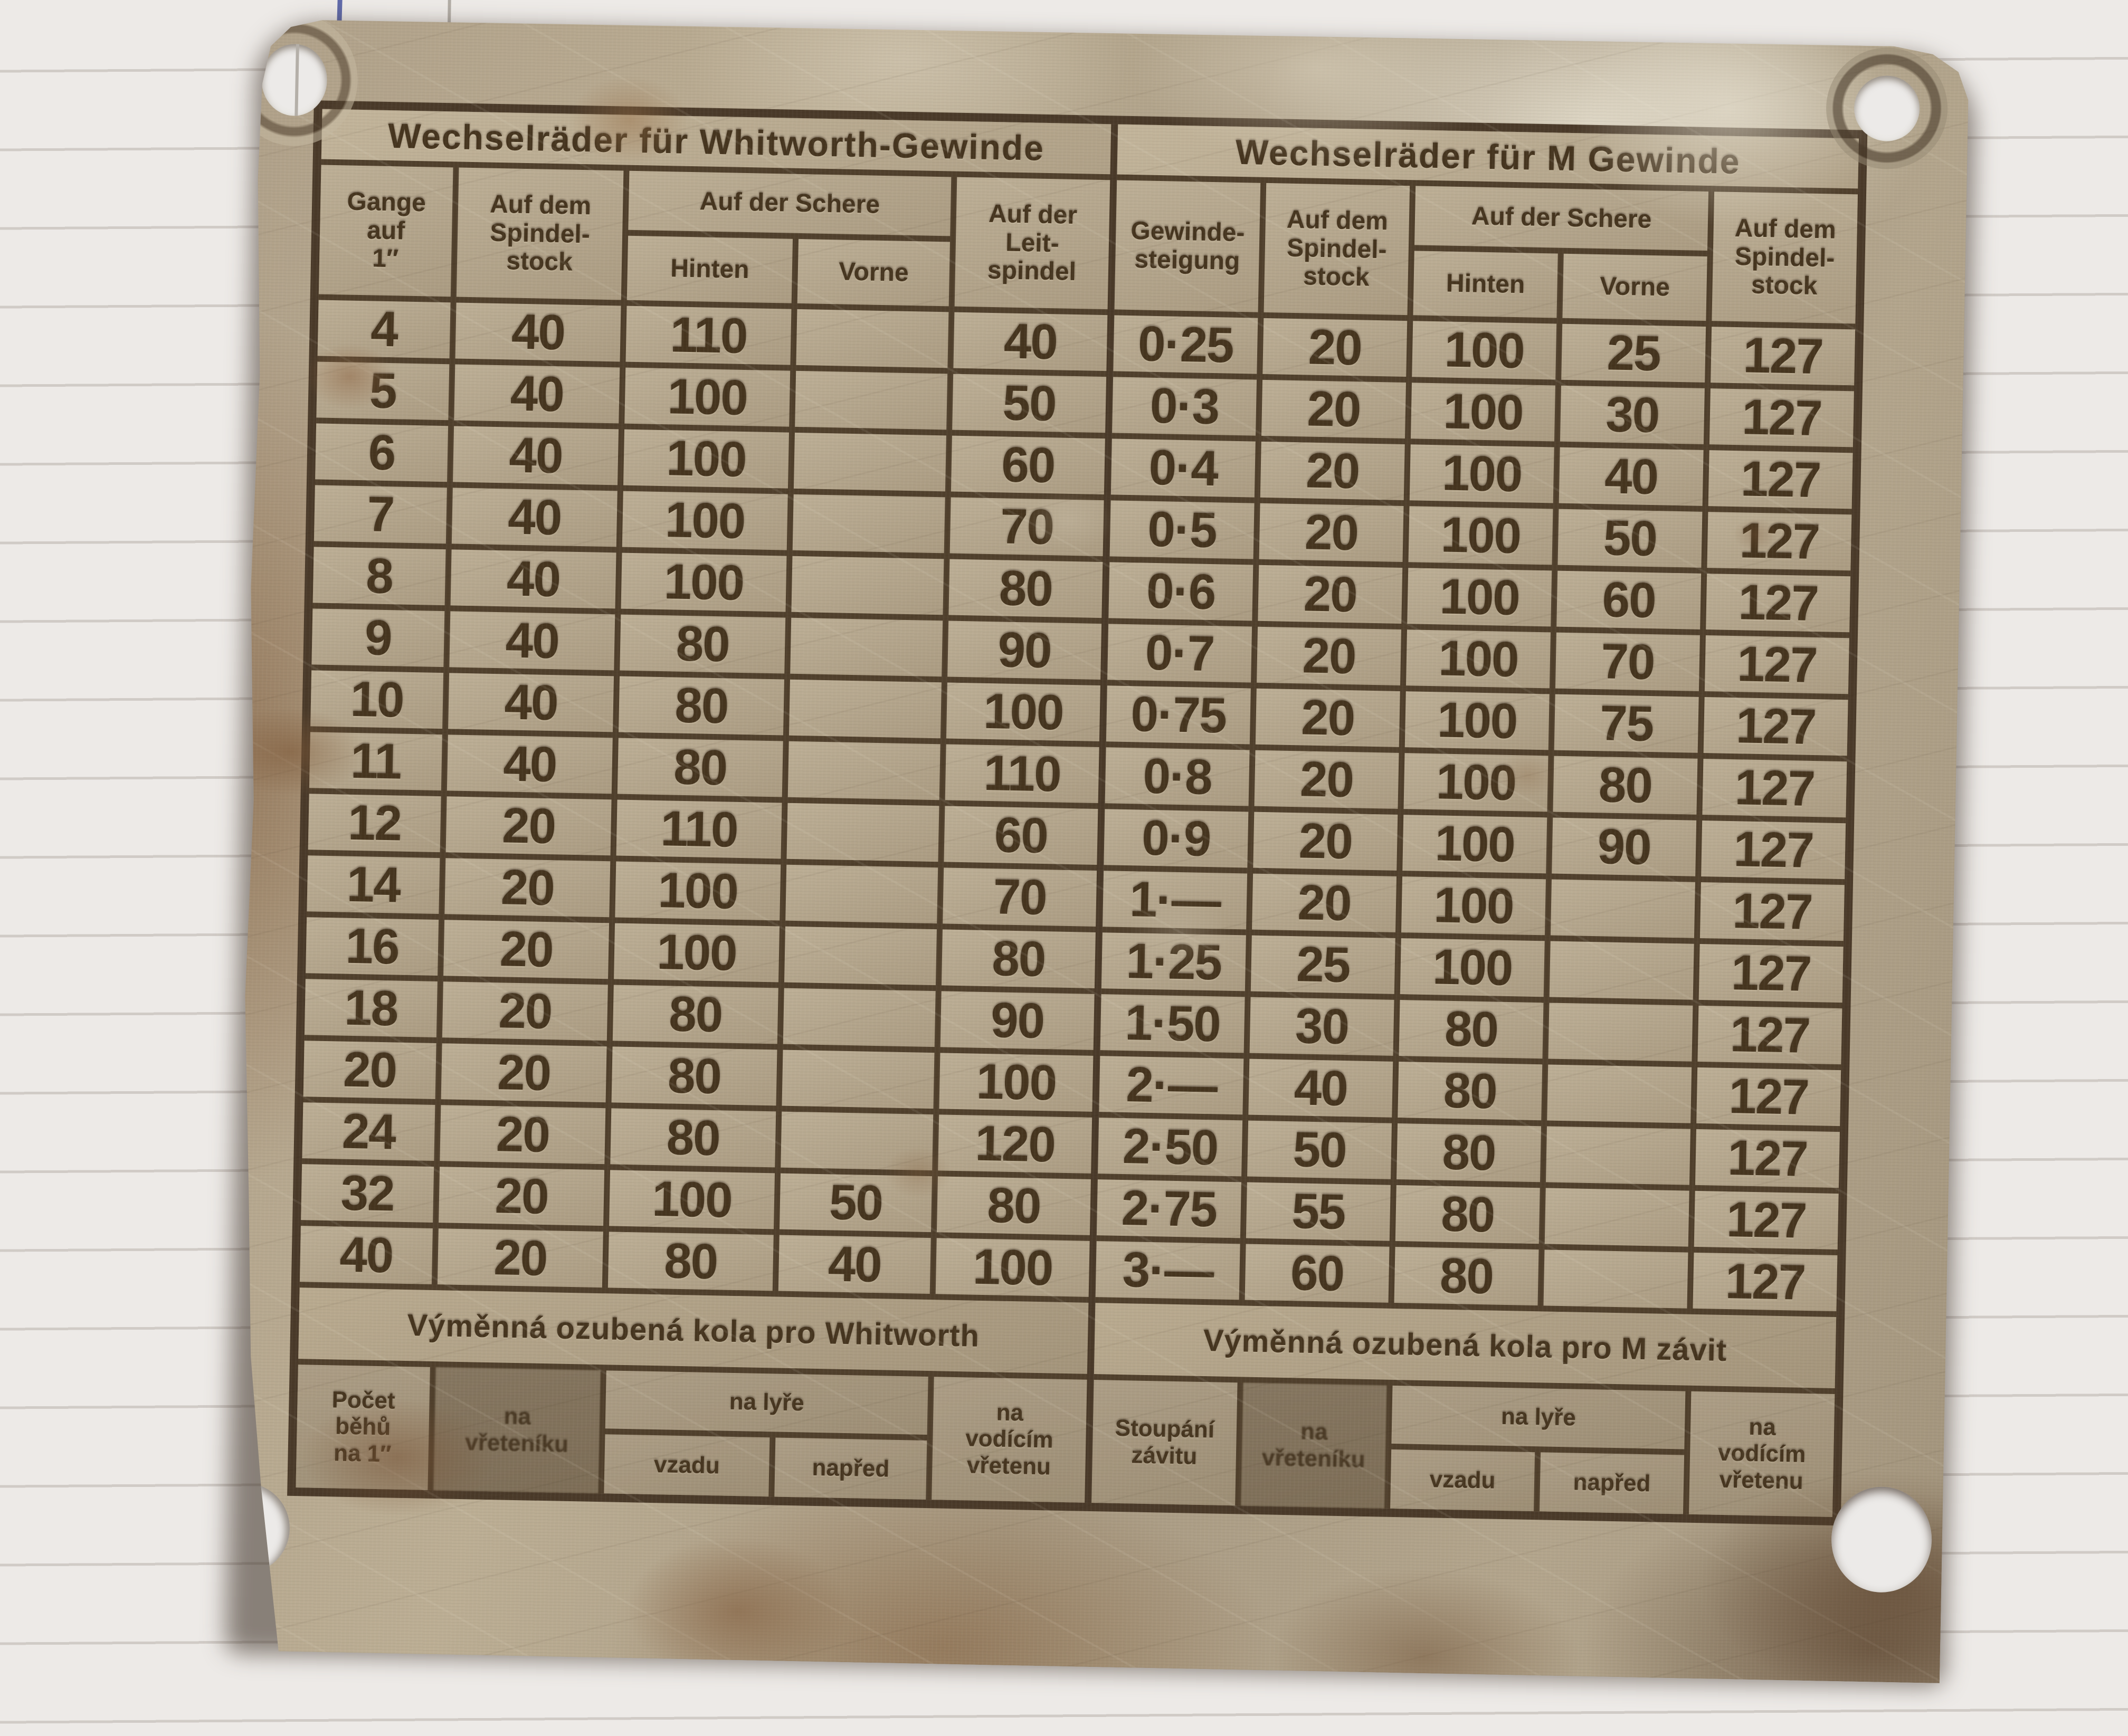 The image size is (2128, 1736). I want to click on table-cell: 0·8, so click(1177, 776).